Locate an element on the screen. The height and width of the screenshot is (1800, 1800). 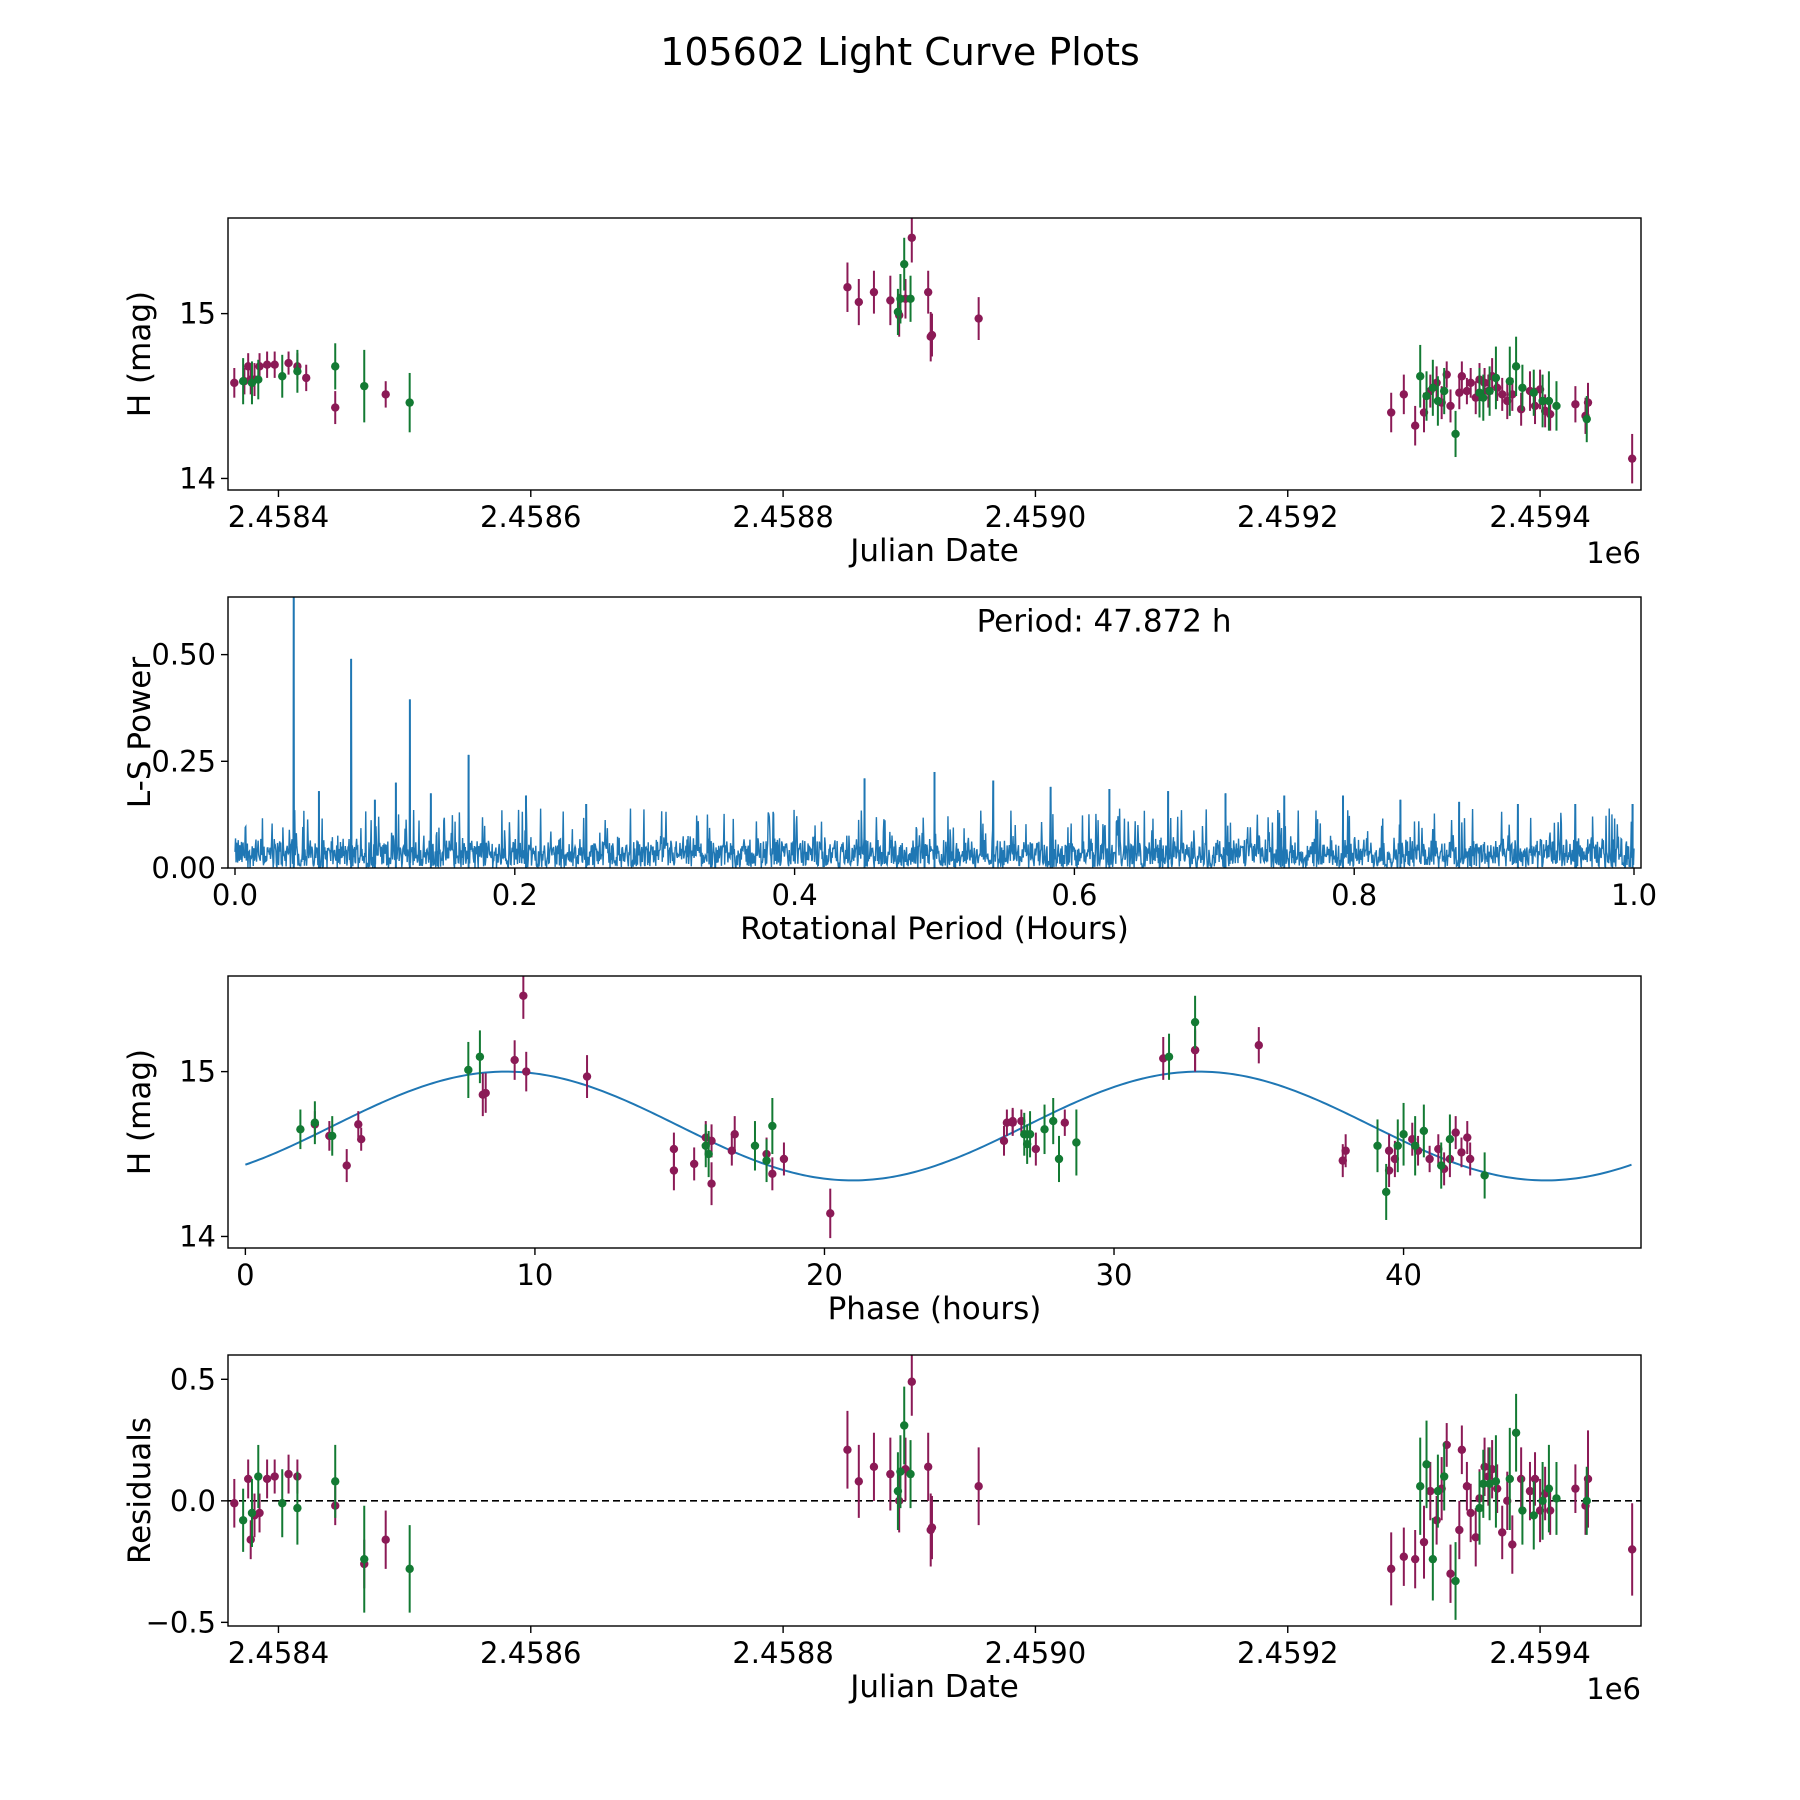
y-tick-label: 15 is located at coordinates (197, 1072).